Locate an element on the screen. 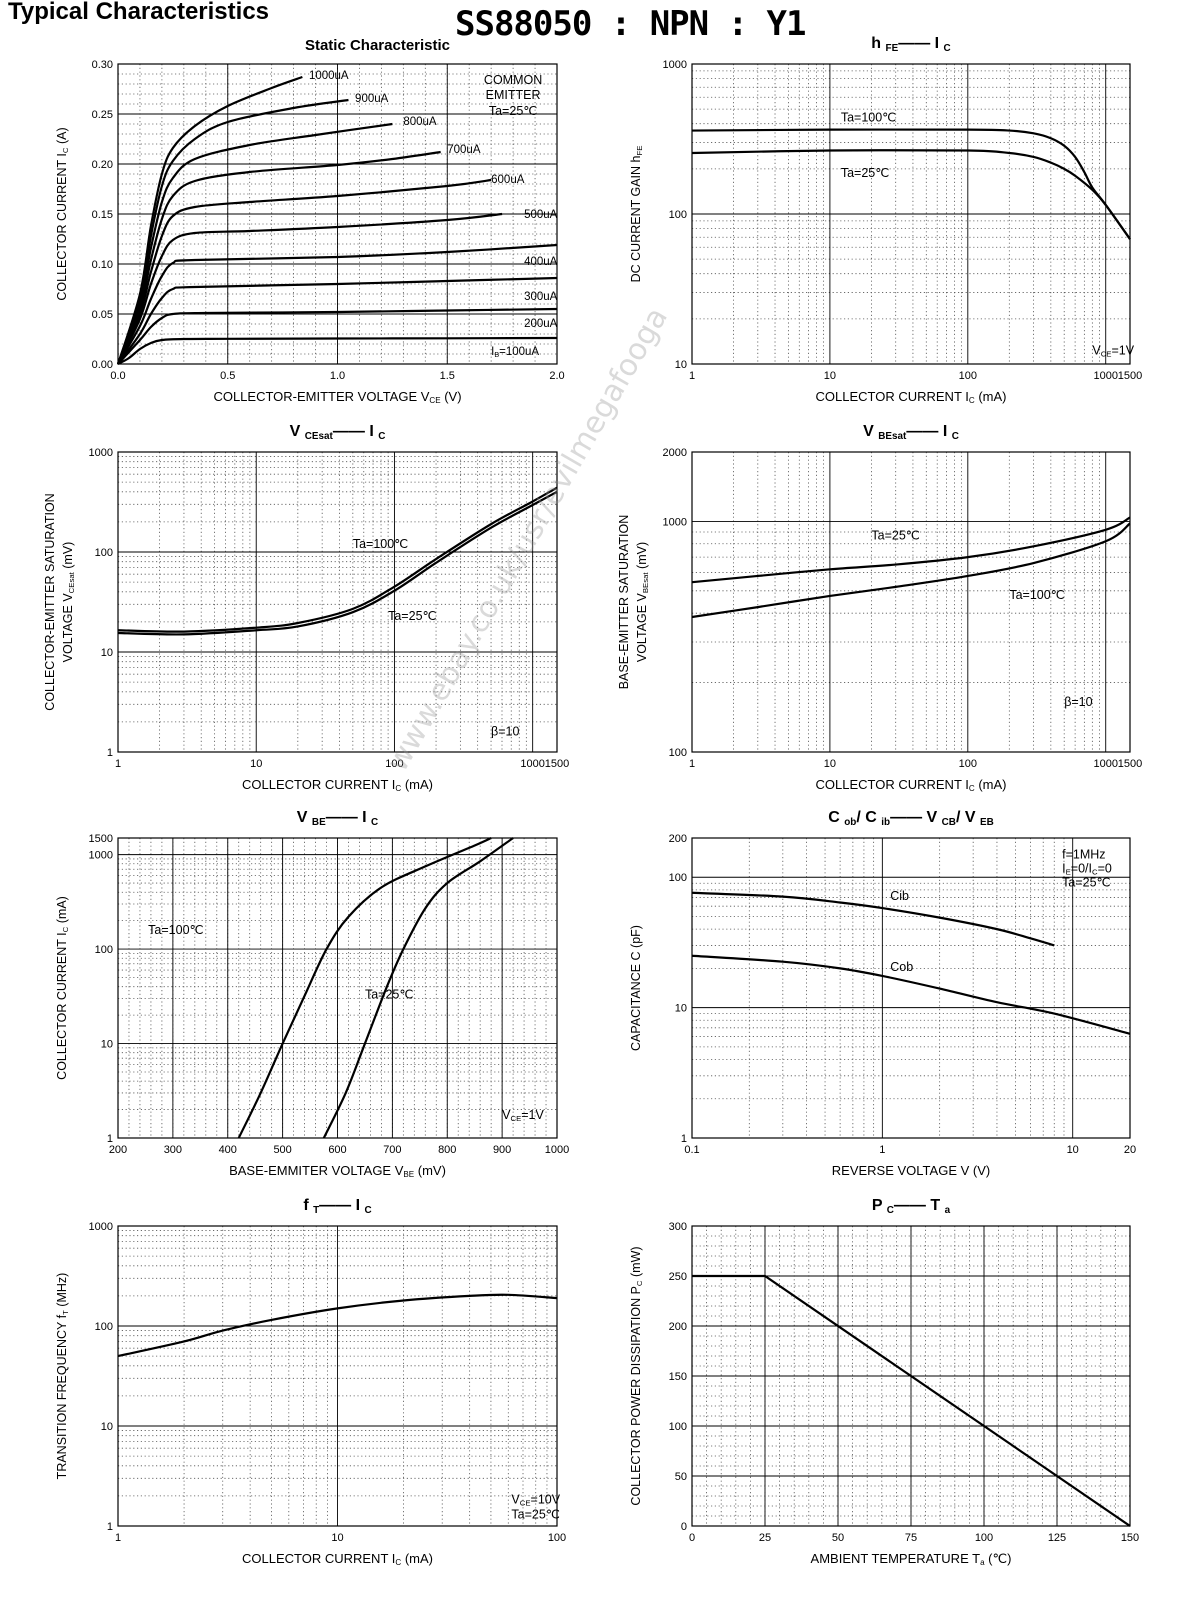  hfe-plot-frame is located at coordinates (911, 214).